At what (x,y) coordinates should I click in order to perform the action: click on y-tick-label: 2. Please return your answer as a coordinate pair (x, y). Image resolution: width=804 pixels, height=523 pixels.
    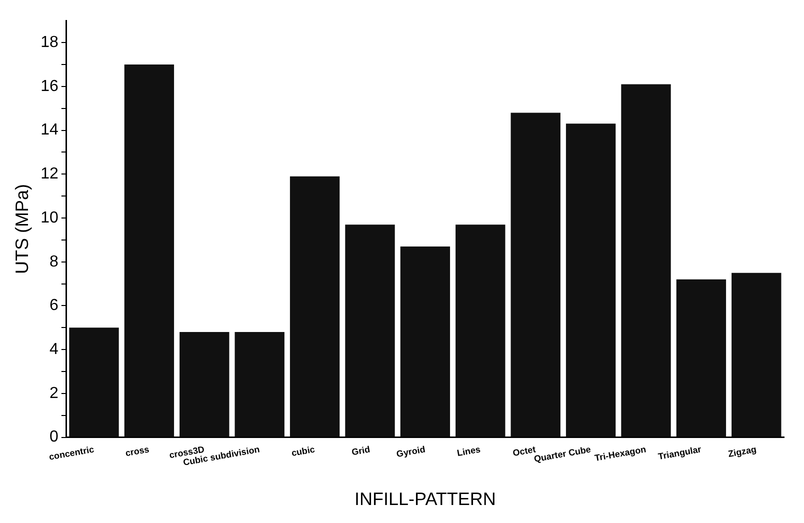
    Looking at the image, I should click on (53, 393).